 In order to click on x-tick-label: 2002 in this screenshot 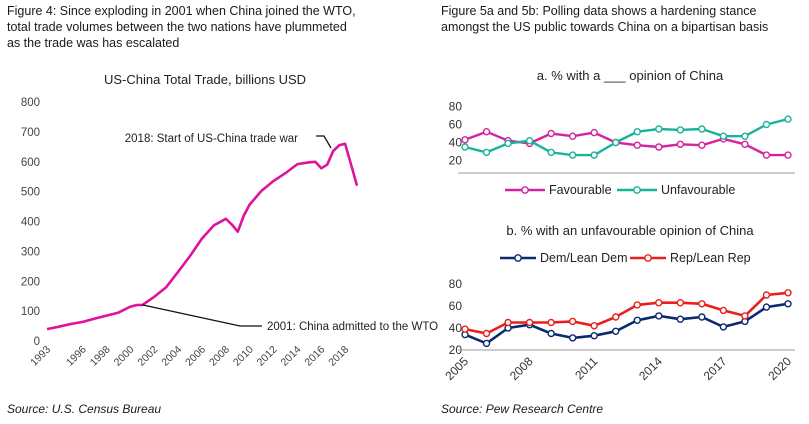, I will do `click(147, 356)`.